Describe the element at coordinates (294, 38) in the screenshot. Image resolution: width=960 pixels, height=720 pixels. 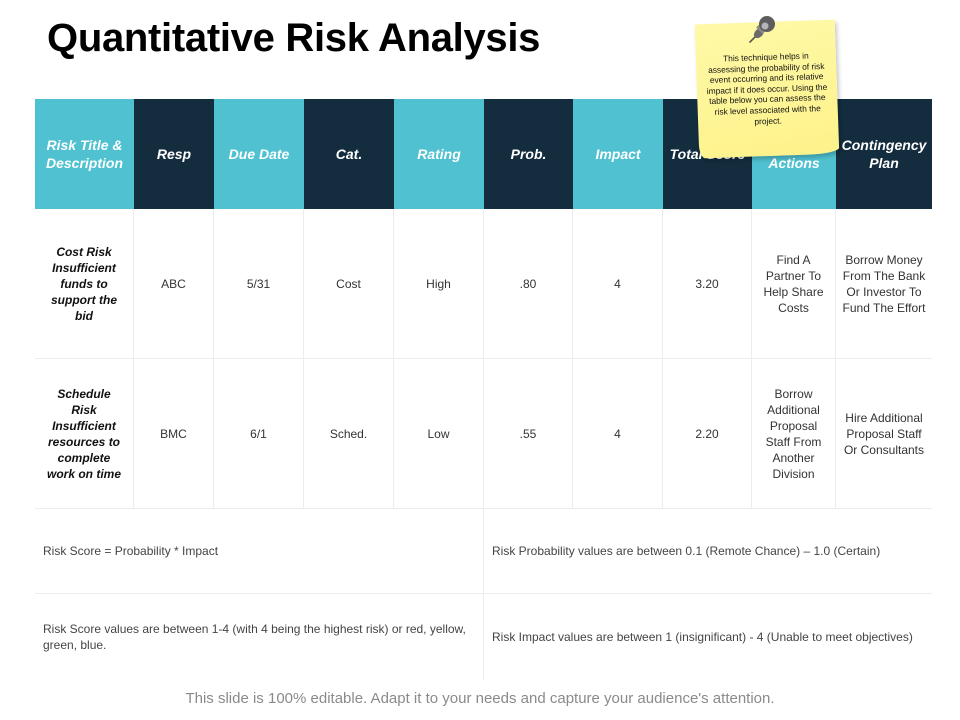
I see `page-title: Quantitative Risk Analysis` at that location.